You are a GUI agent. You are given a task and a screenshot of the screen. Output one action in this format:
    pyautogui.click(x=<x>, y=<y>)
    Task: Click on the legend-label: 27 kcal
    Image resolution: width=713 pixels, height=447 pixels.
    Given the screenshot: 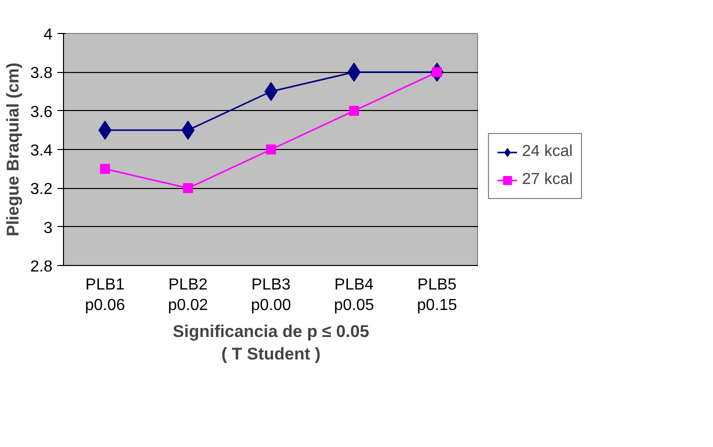 What is the action you would take?
    pyautogui.click(x=547, y=180)
    